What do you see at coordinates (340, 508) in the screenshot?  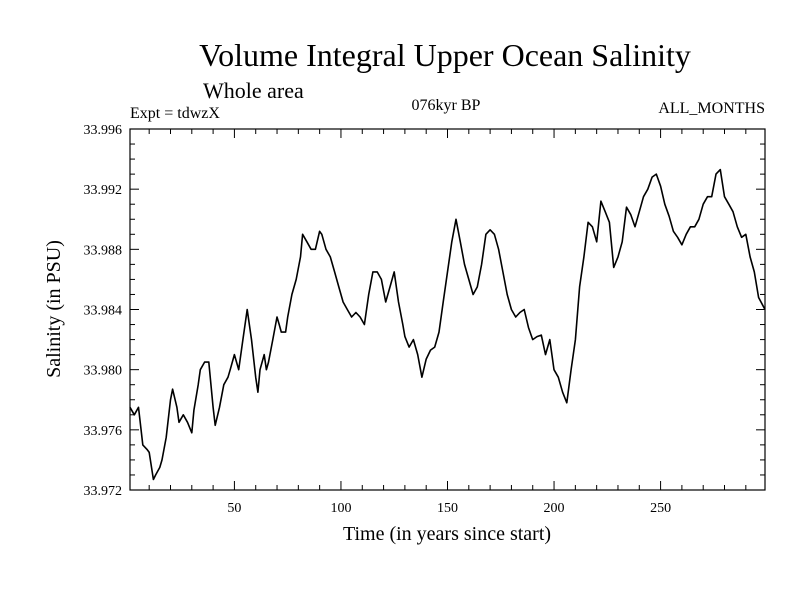 I see `x-tick-label: 100` at bounding box center [340, 508].